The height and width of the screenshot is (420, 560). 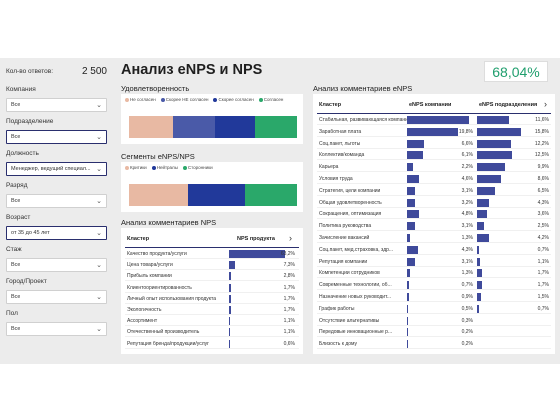 What do you see at coordinates (26, 281) in the screenshot?
I see `filter-label: Город/Проект` at bounding box center [26, 281].